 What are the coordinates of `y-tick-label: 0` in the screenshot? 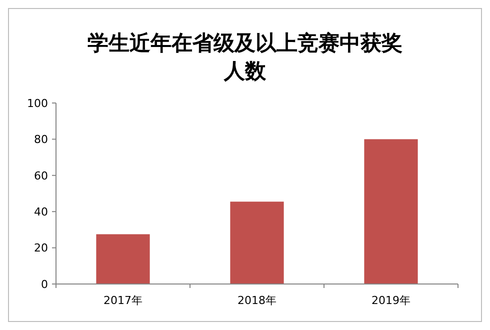 It's located at (44, 284).